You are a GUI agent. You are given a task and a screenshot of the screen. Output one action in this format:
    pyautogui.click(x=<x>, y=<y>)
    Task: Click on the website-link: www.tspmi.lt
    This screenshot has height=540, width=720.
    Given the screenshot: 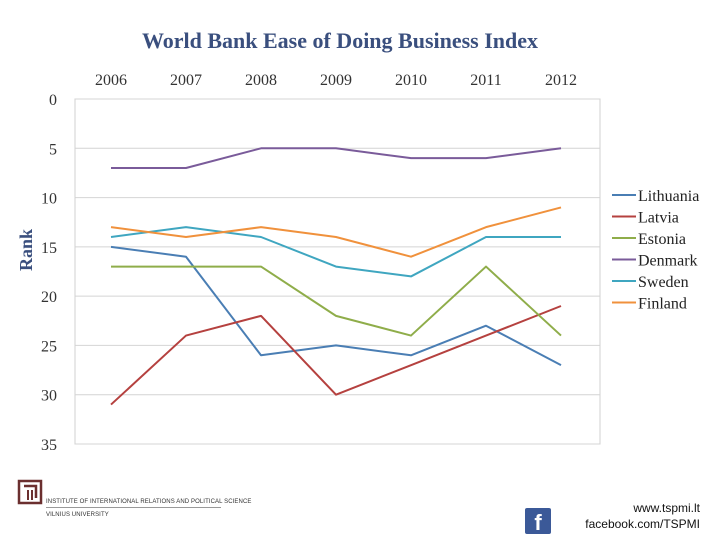 What is the action you would take?
    pyautogui.click(x=666, y=508)
    